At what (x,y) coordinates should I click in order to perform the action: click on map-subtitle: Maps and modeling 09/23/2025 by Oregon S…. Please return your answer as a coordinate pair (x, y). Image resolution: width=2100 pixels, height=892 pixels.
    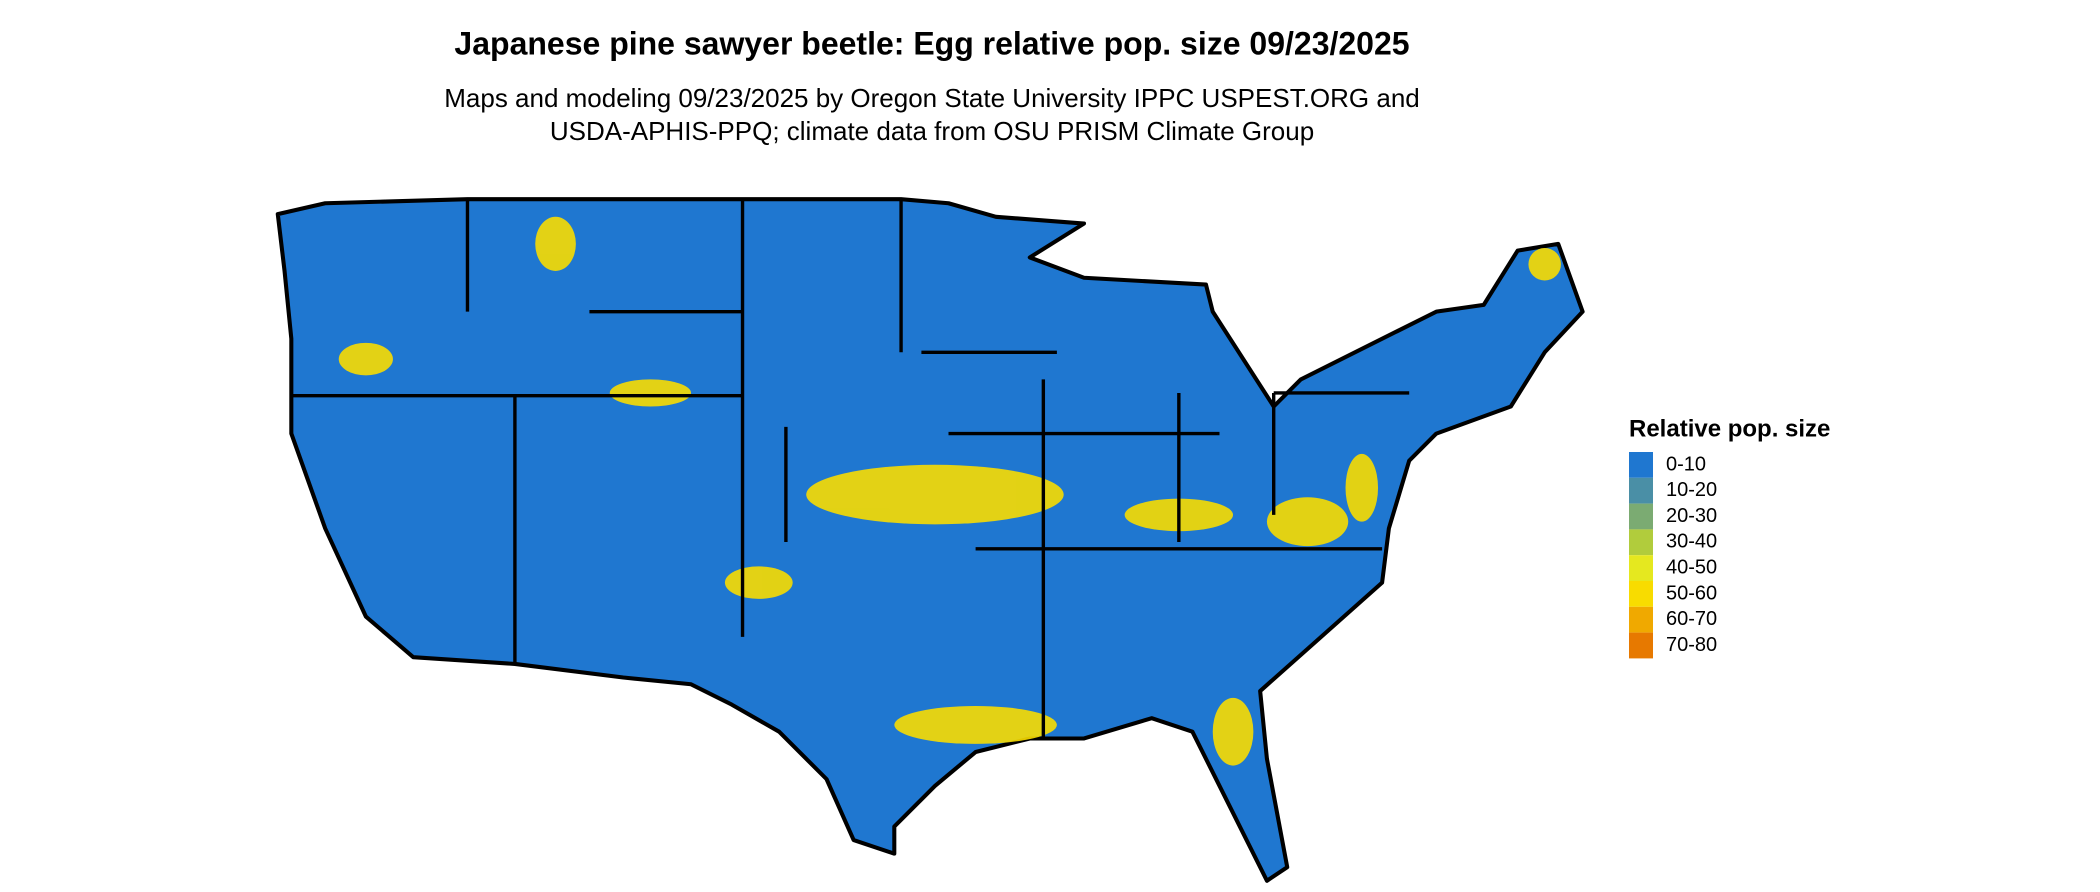
    Looking at the image, I should click on (932, 98).